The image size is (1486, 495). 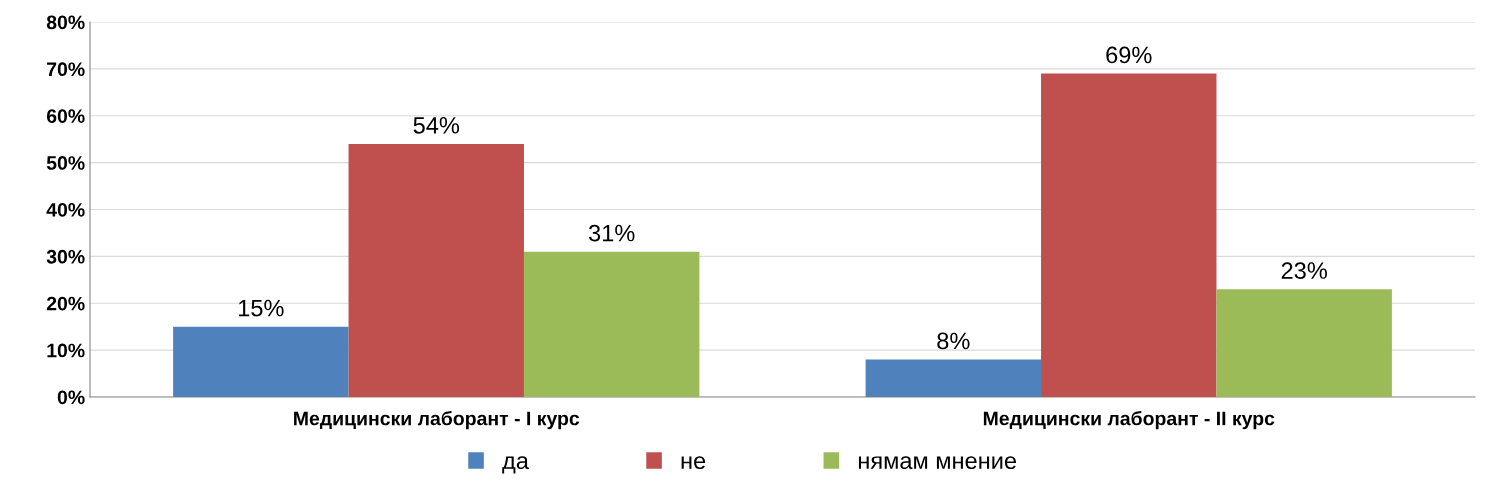 I want to click on legend-label: да, so click(x=515, y=465).